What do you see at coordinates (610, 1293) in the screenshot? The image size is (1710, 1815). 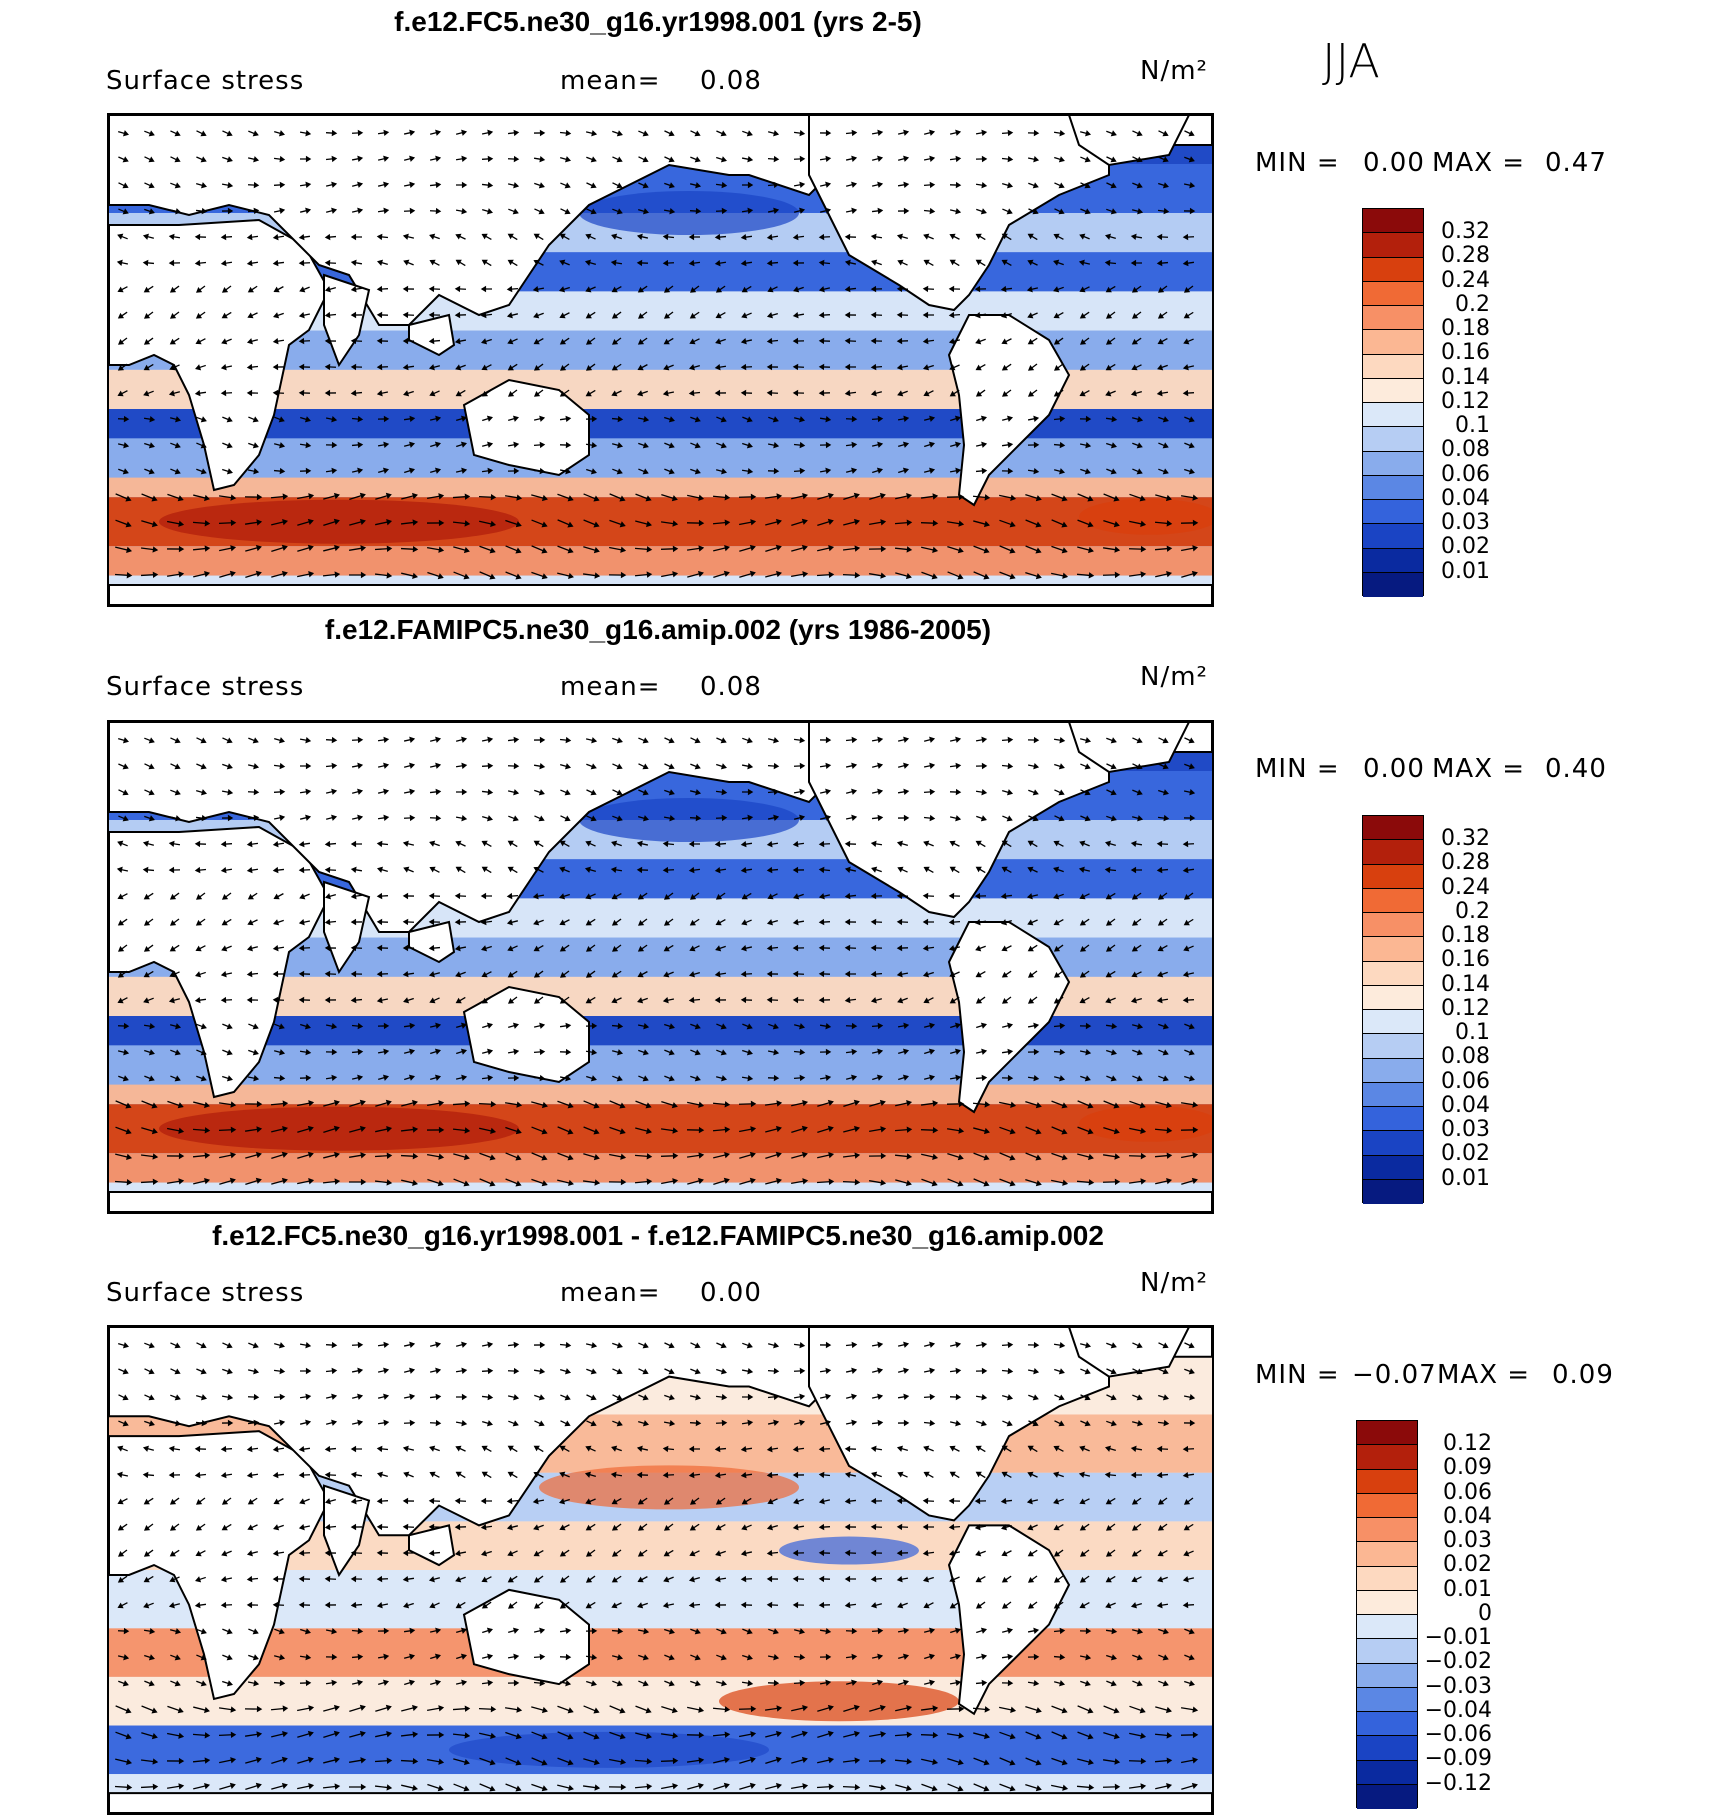 I see `panel-3-mean-label: mean=` at bounding box center [610, 1293].